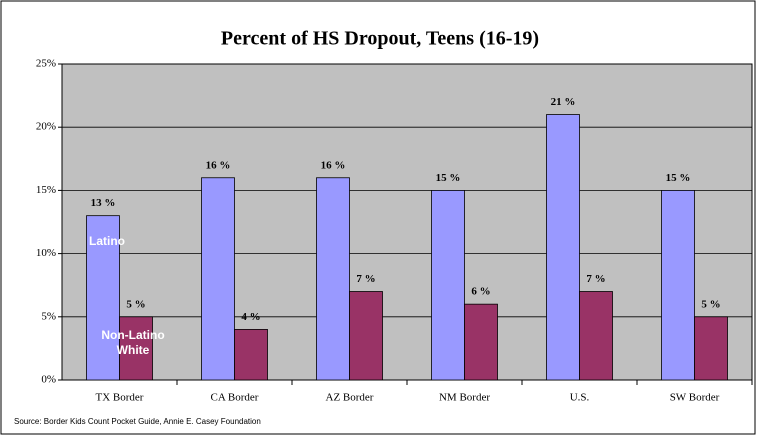 The image size is (757, 436). What do you see at coordinates (48, 316) in the screenshot?
I see `y-tick-label: 5%` at bounding box center [48, 316].